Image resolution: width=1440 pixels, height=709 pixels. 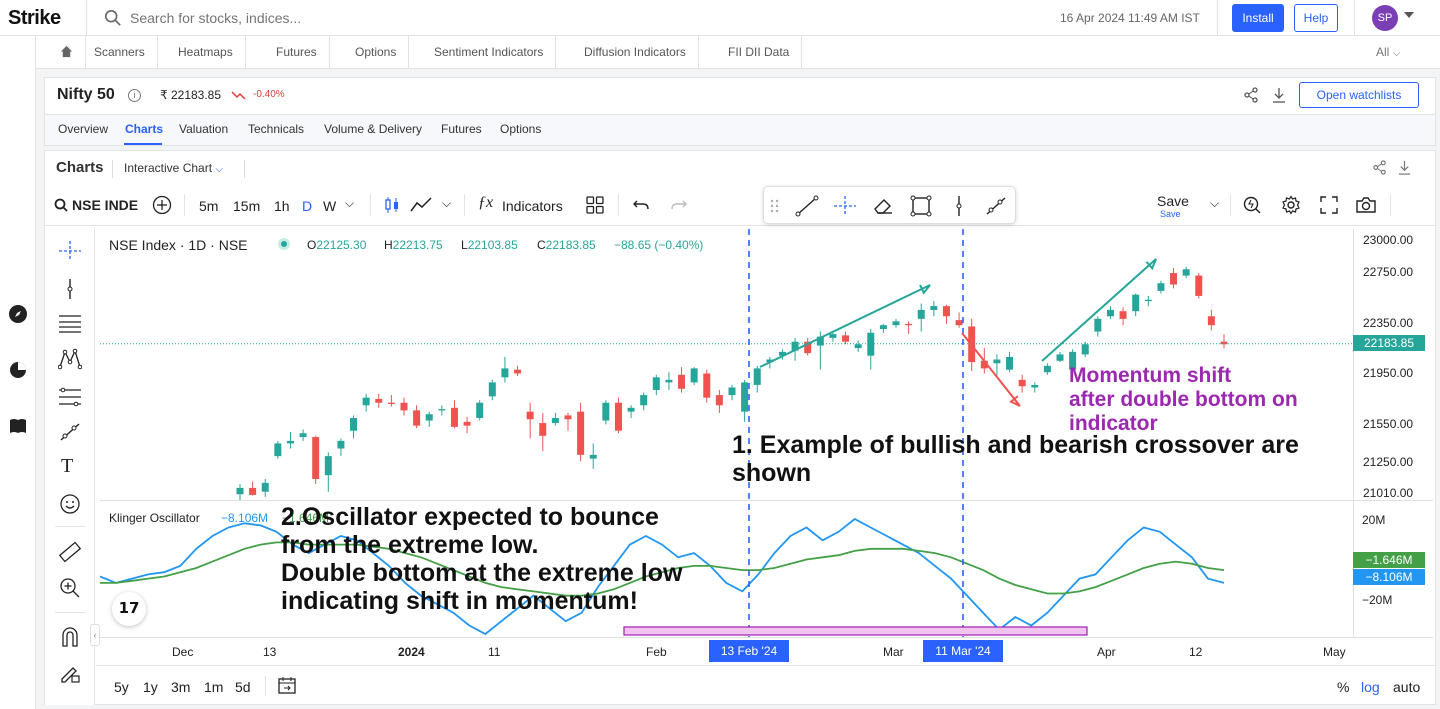 I want to click on help-button: Help, so click(x=1316, y=18).